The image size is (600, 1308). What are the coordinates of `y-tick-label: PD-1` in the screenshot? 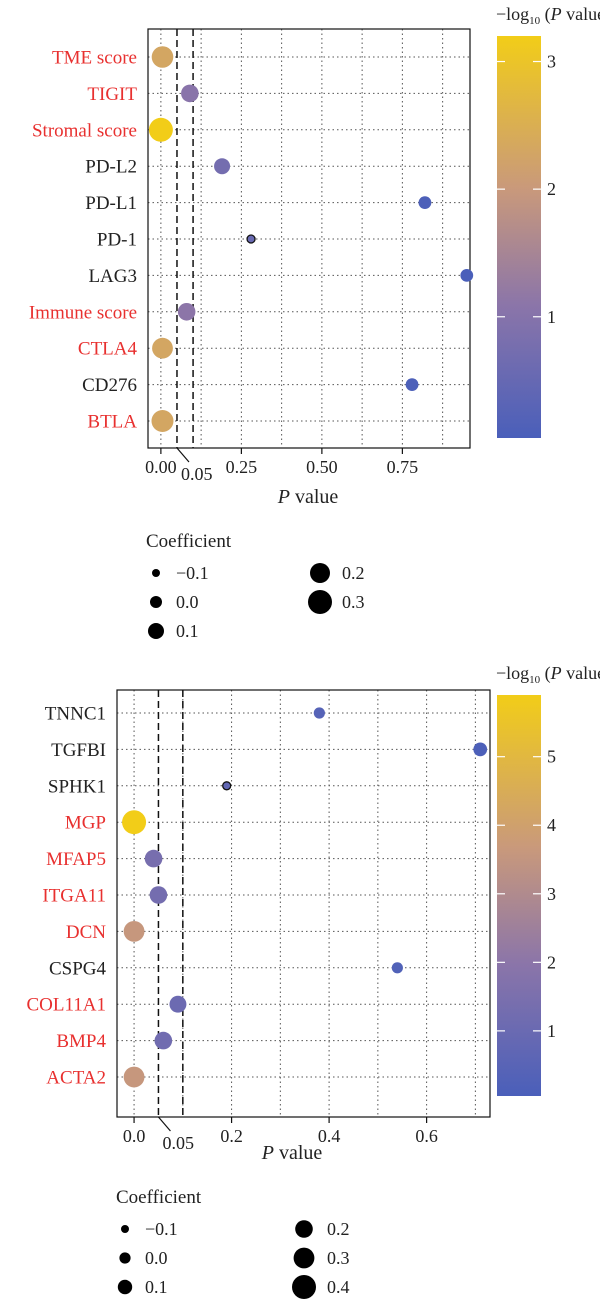 It's located at (117, 240).